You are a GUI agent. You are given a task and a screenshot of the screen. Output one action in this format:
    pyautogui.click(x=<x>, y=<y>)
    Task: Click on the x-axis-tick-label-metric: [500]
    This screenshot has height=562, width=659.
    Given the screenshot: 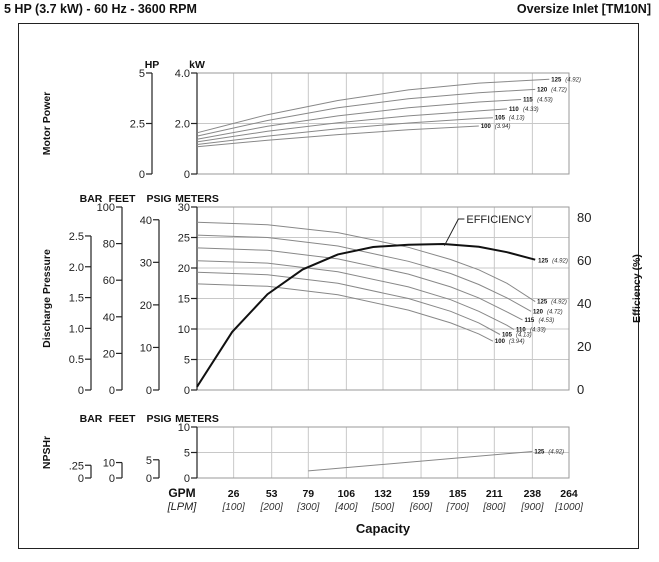 What is the action you would take?
    pyautogui.click(x=382, y=507)
    